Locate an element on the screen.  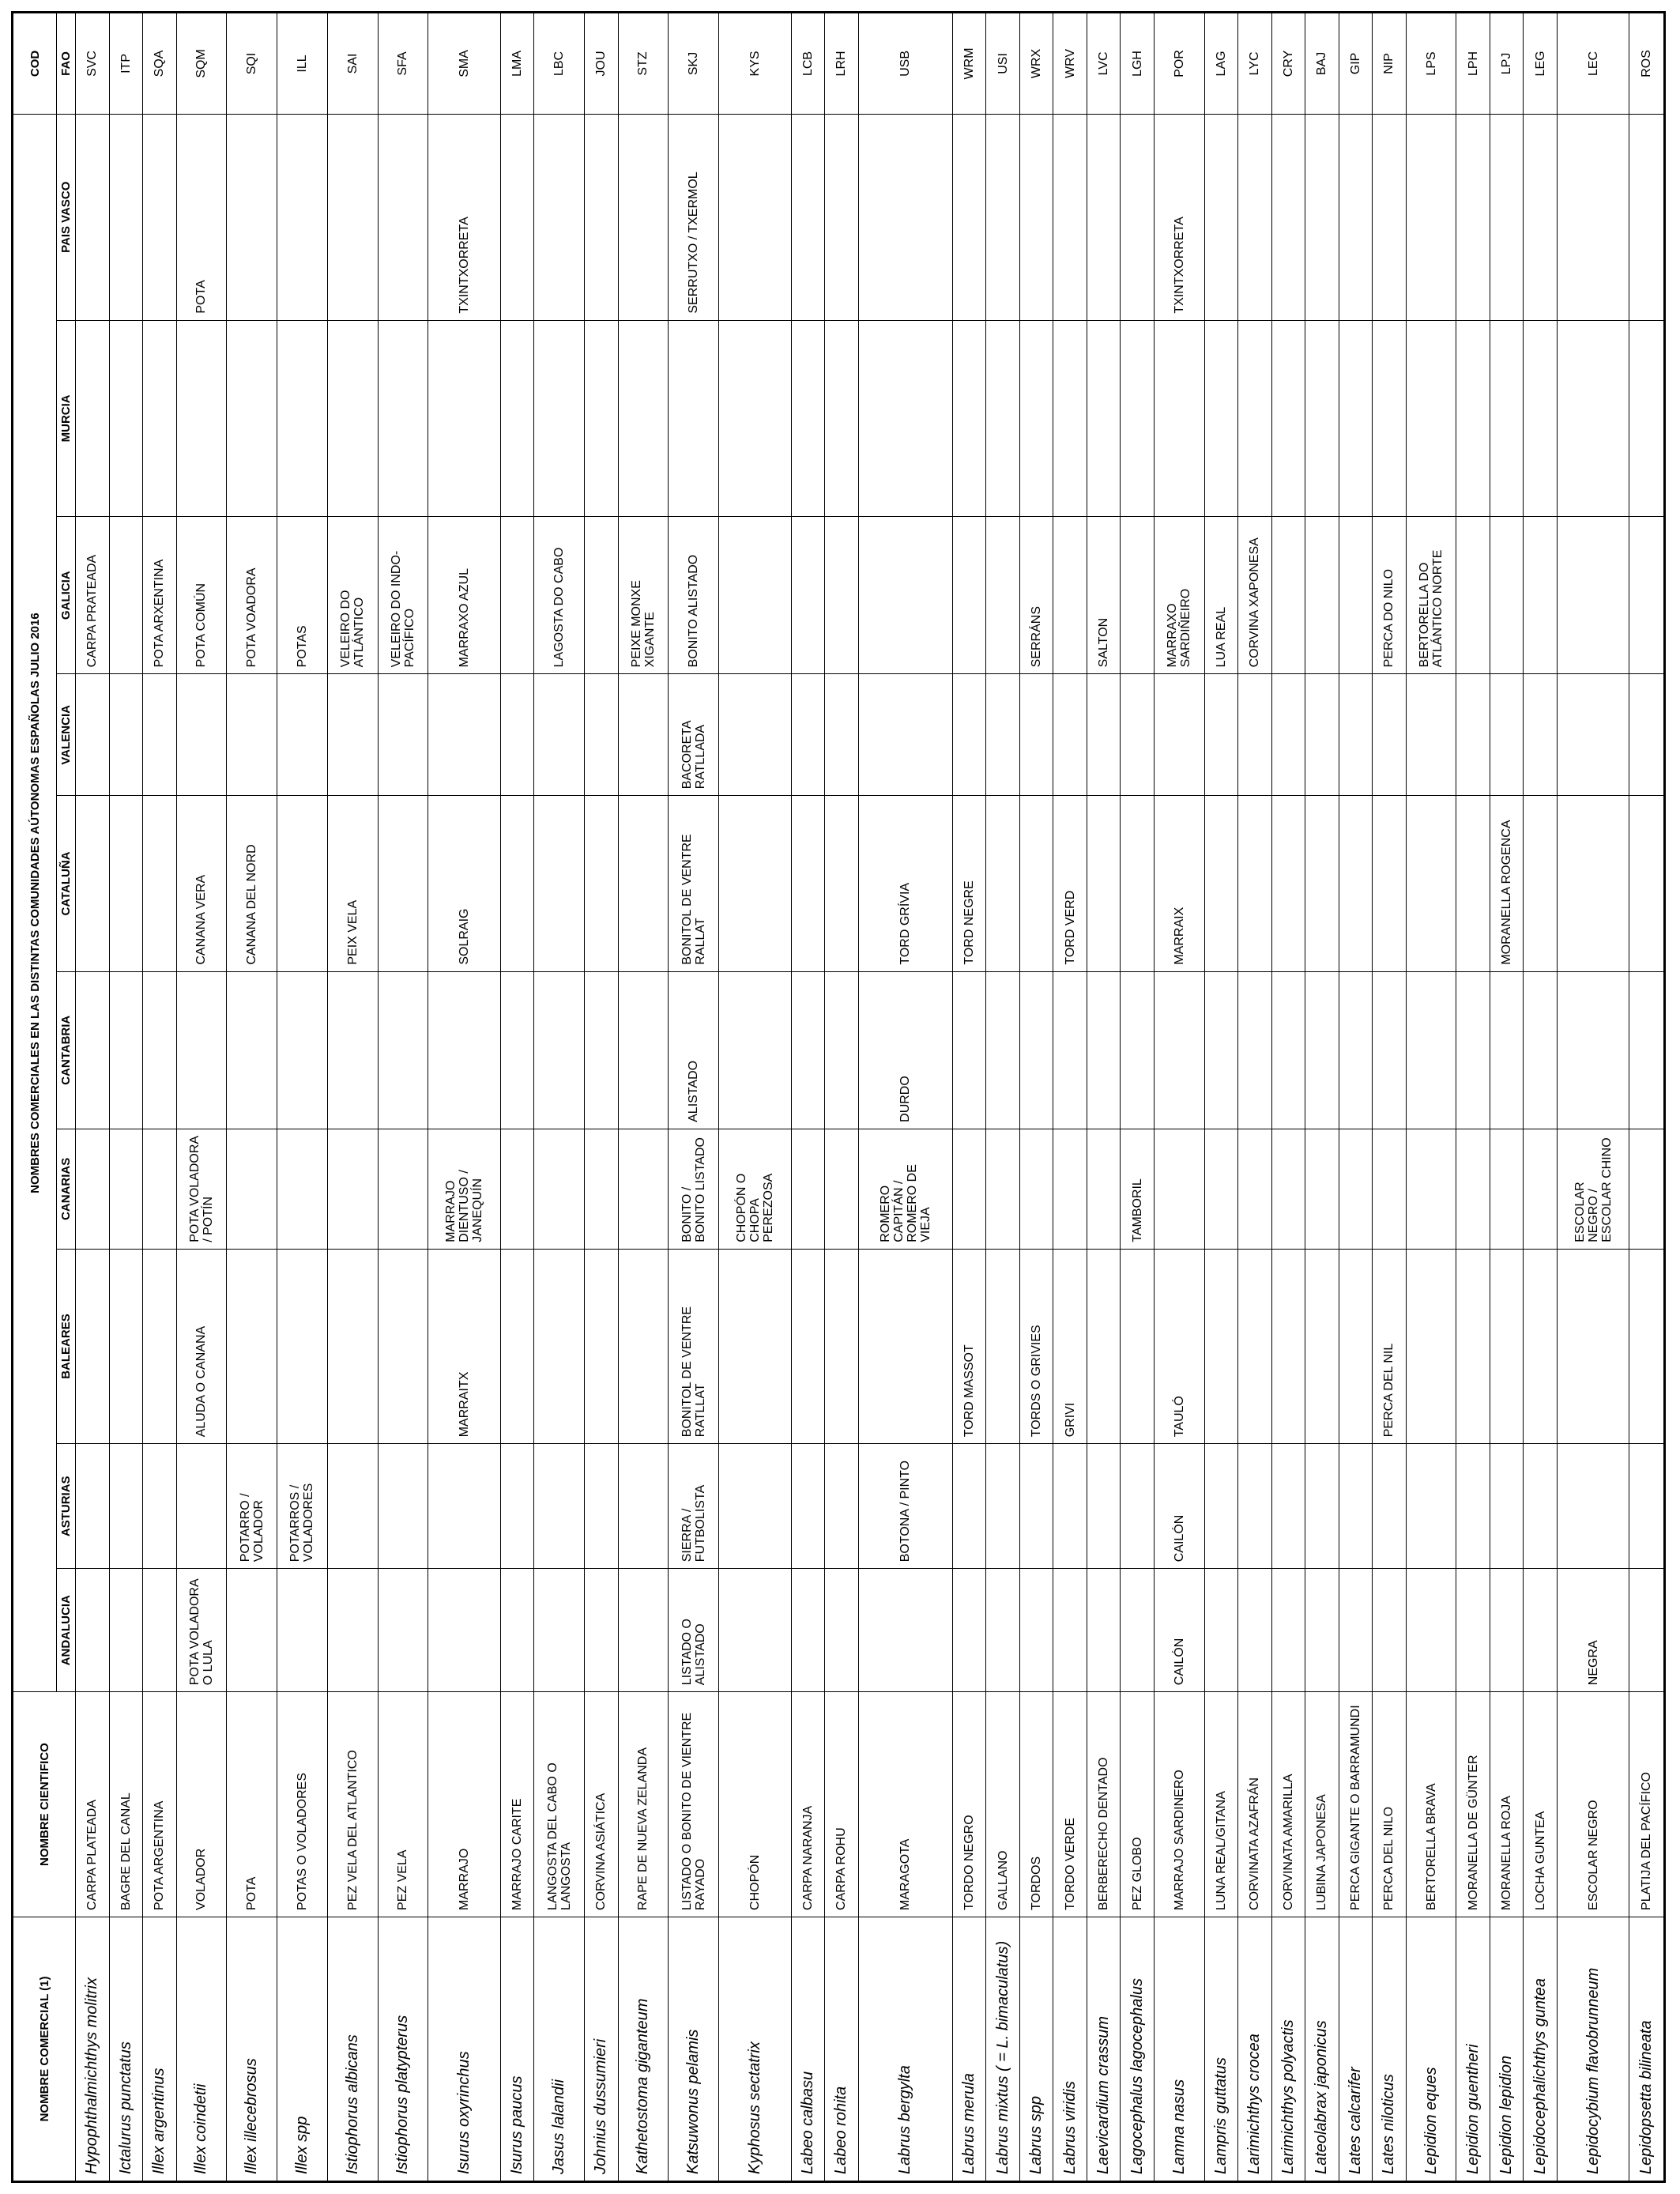
common-name: PLATIJA DEL PACÍFICO is located at coordinates (1647, 1804).